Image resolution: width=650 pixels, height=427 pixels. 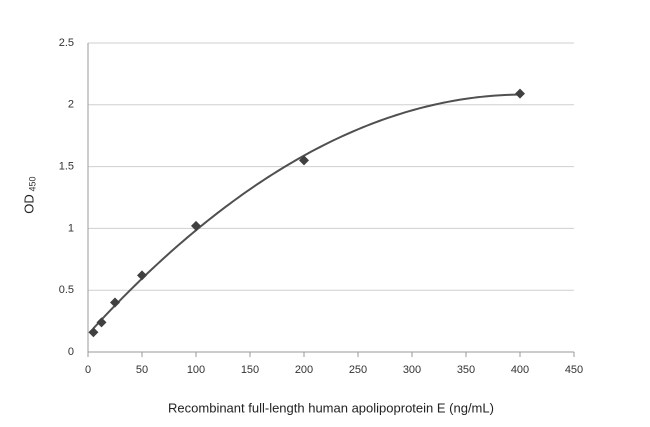 I want to click on y-tick-label: 2, so click(x=71, y=105).